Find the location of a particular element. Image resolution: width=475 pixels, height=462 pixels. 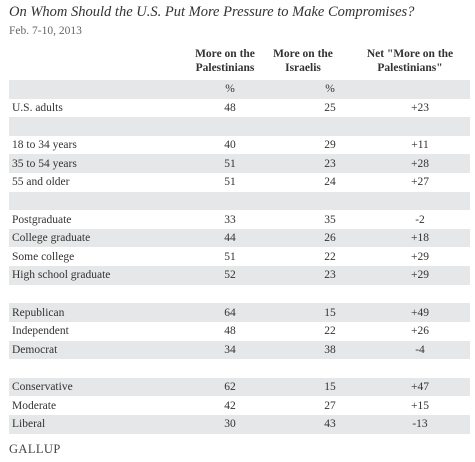

table-row: College graduate 44 26 +18 is located at coordinates (239, 238).